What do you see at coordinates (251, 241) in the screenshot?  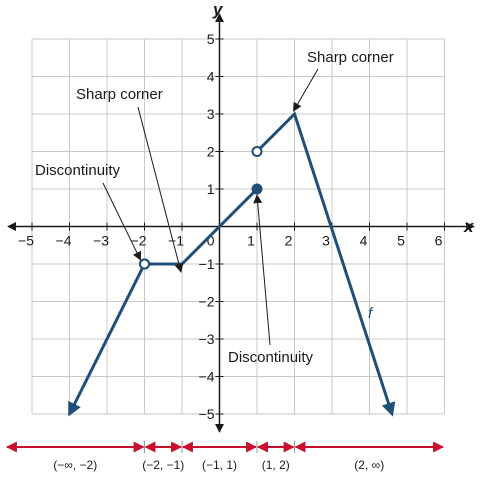 I see `x-tick-label: 1` at bounding box center [251, 241].